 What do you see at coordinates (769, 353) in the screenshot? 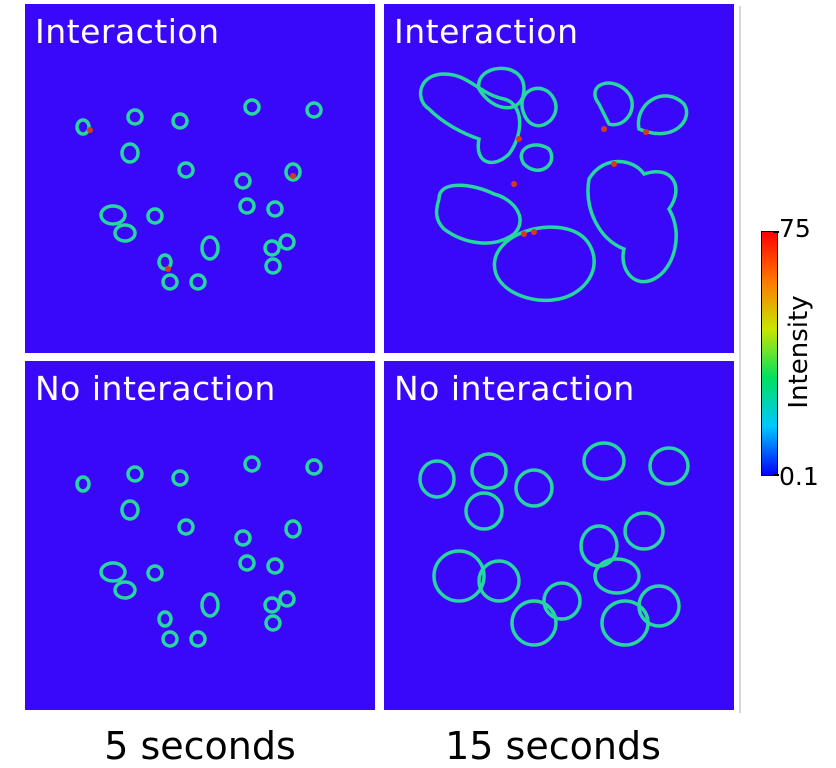
I see `colorbar` at bounding box center [769, 353].